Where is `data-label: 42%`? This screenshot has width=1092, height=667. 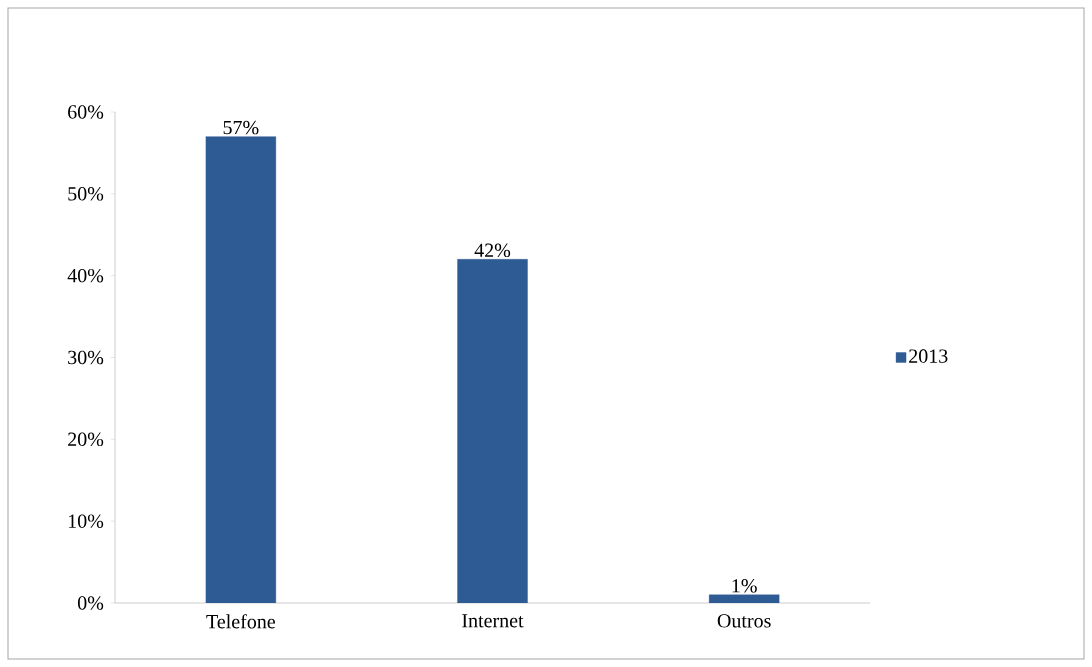 data-label: 42% is located at coordinates (492, 250).